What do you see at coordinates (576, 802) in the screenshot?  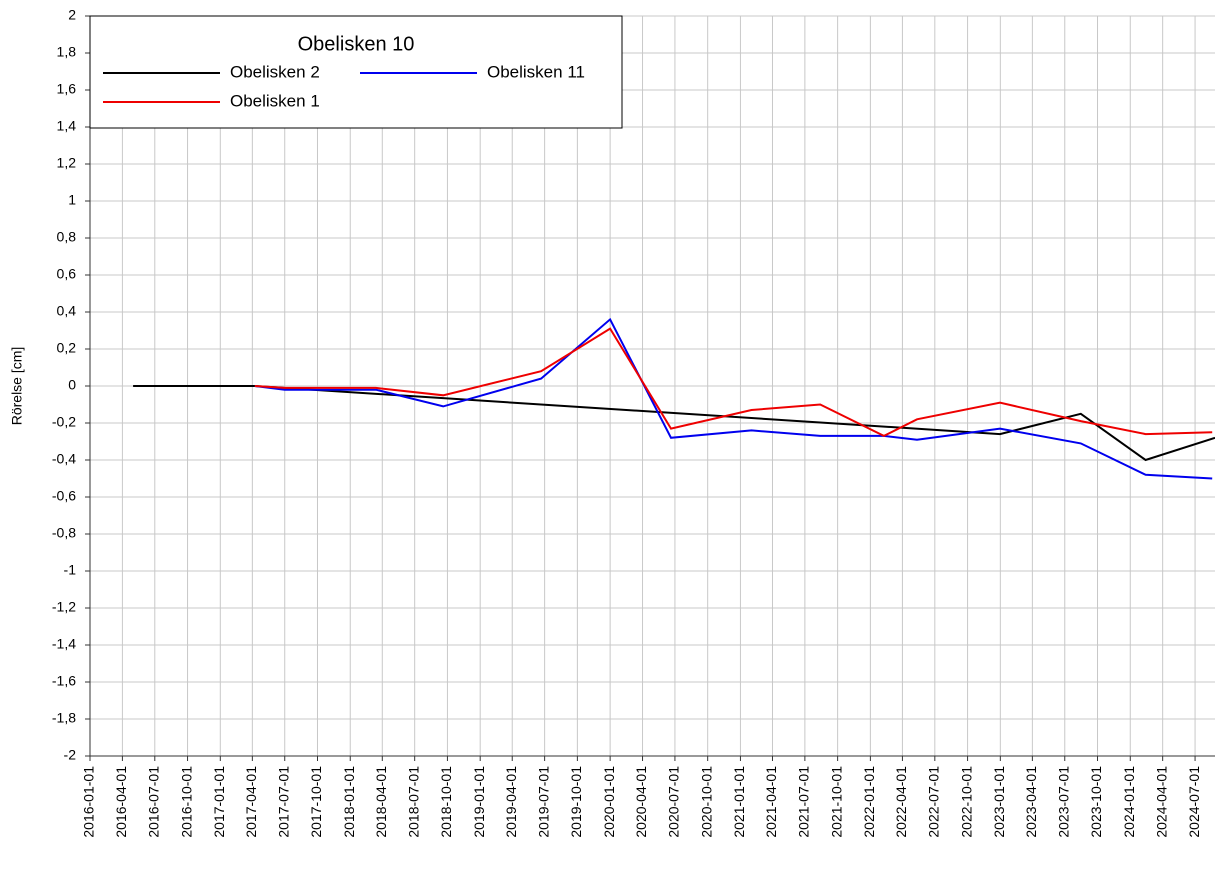 I see `x-tick-label: 2019-10-01` at bounding box center [576, 802].